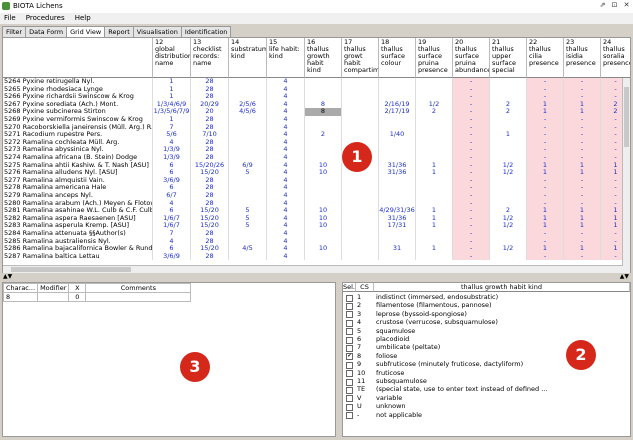 The image size is (633, 440). I want to click on taxon-name-cell: 5276 Ramalina alludens Nyl. [ASU], so click(78, 173).